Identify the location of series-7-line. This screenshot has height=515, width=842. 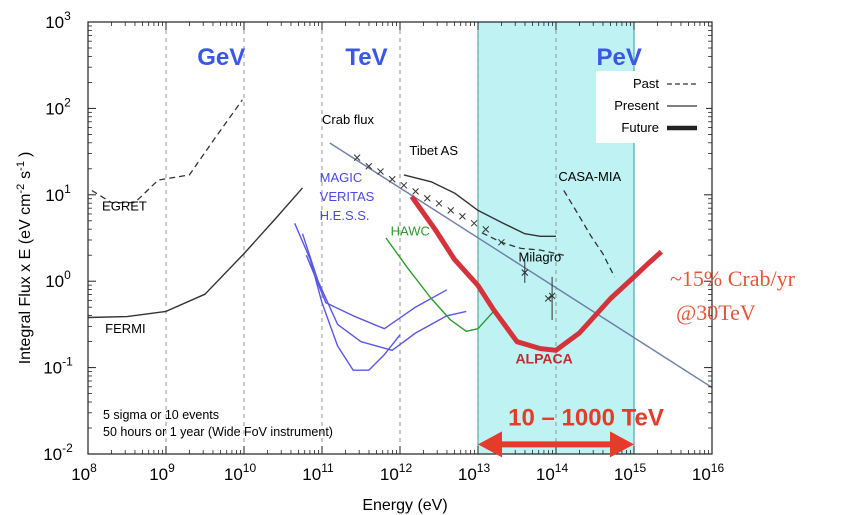
(376, 292).